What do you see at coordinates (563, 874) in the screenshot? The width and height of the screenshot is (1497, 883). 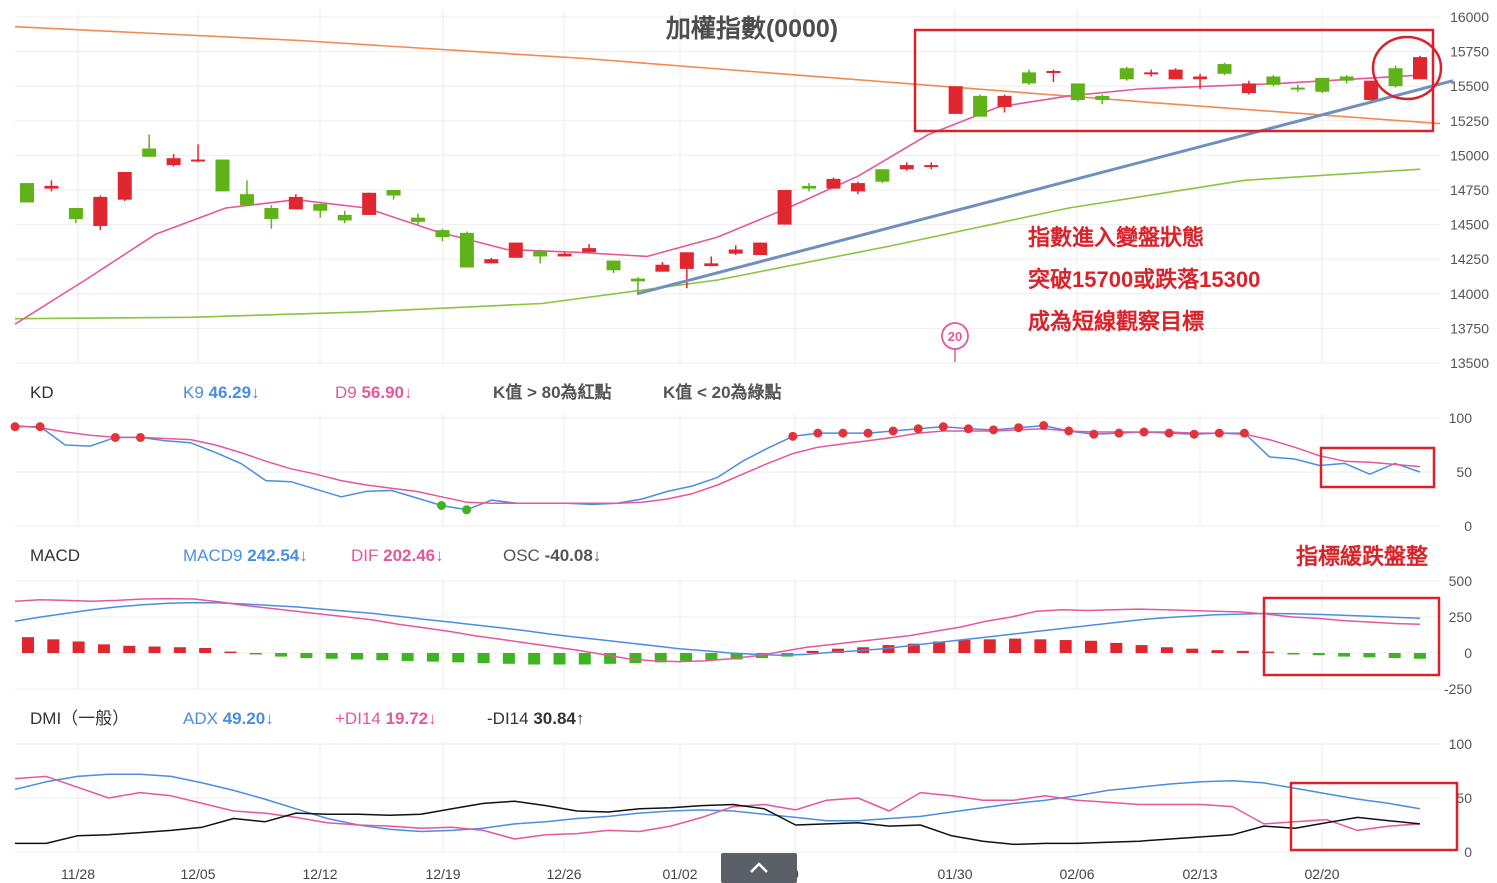 I see `x-tick-label: 12/26` at bounding box center [563, 874].